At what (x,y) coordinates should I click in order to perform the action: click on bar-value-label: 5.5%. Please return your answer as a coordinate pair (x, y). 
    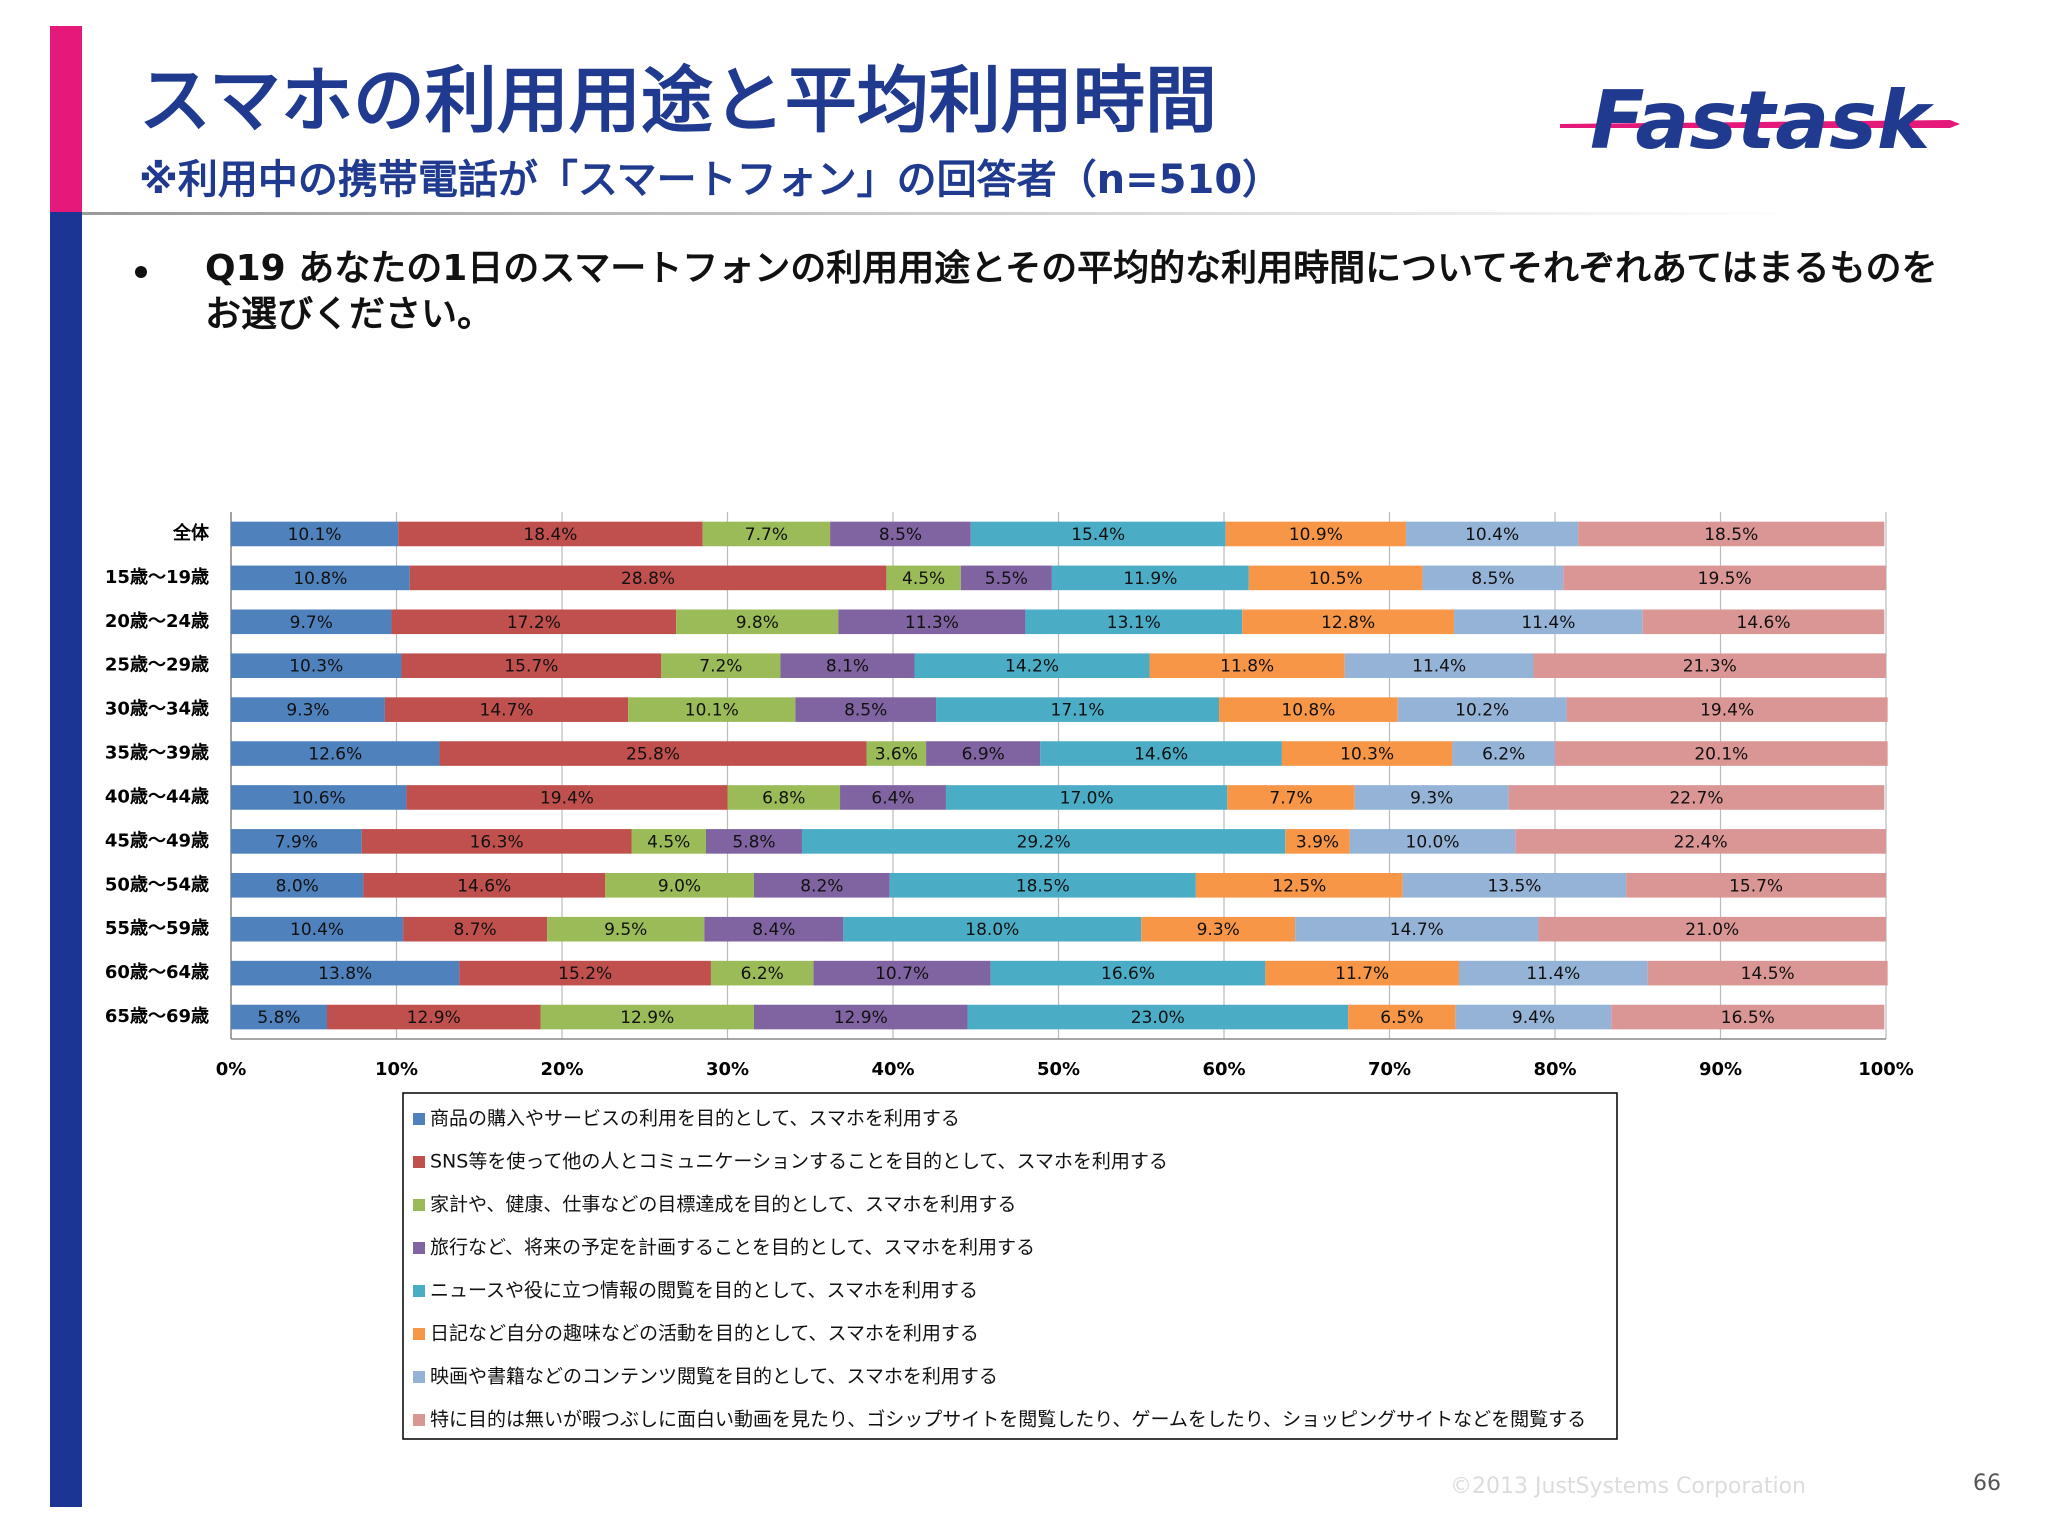
    Looking at the image, I should click on (1006, 579).